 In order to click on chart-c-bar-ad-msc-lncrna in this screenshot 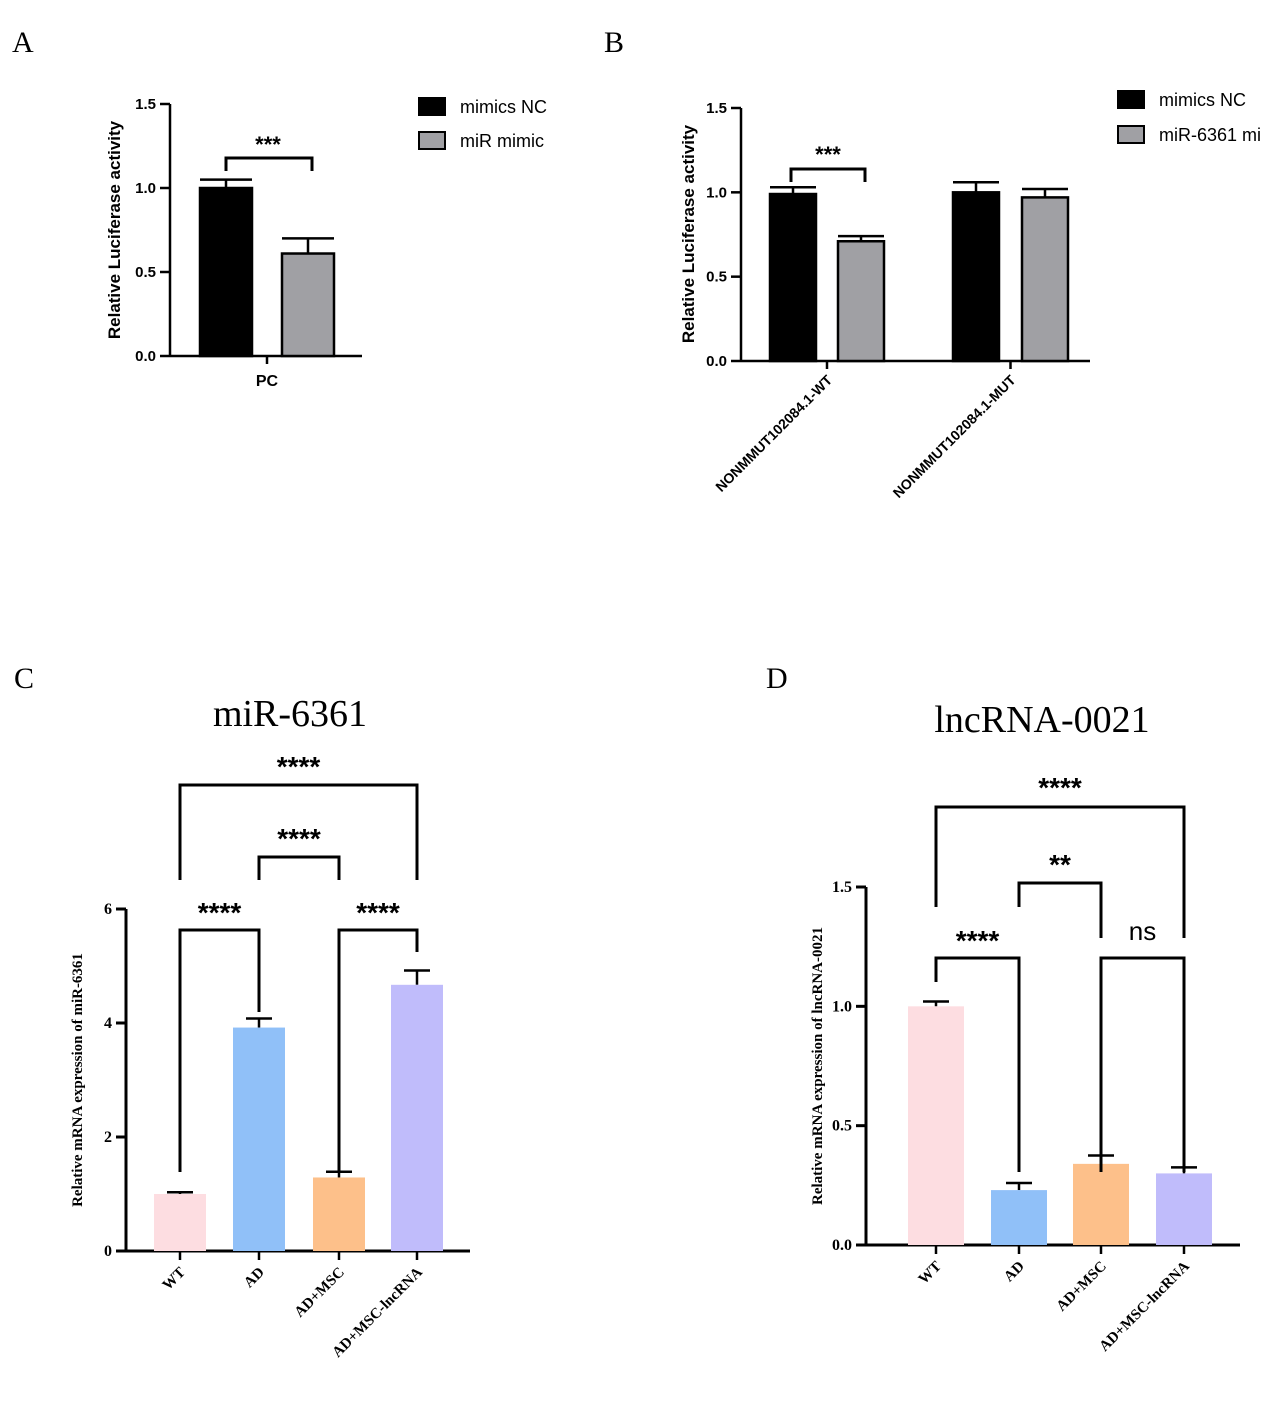, I will do `click(417, 1117)`.